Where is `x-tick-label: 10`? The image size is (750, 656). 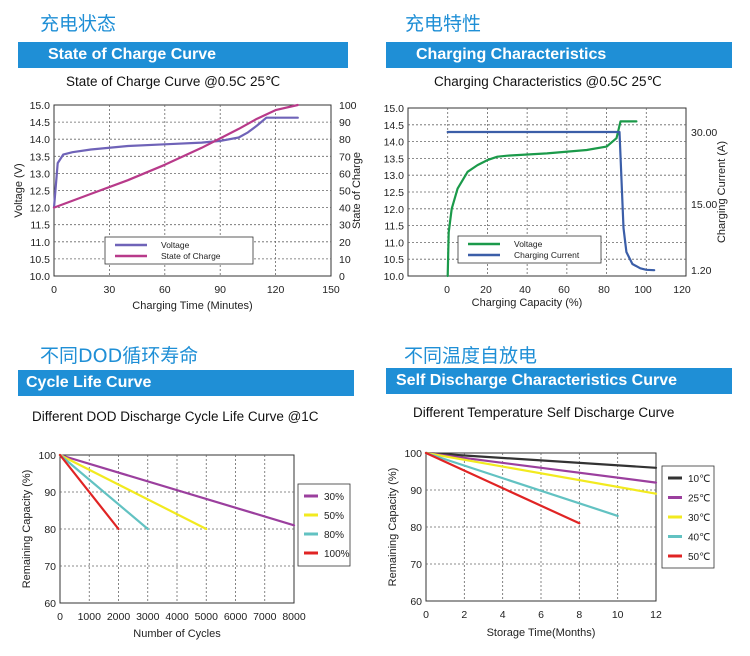 x-tick-label: 10 is located at coordinates (618, 615).